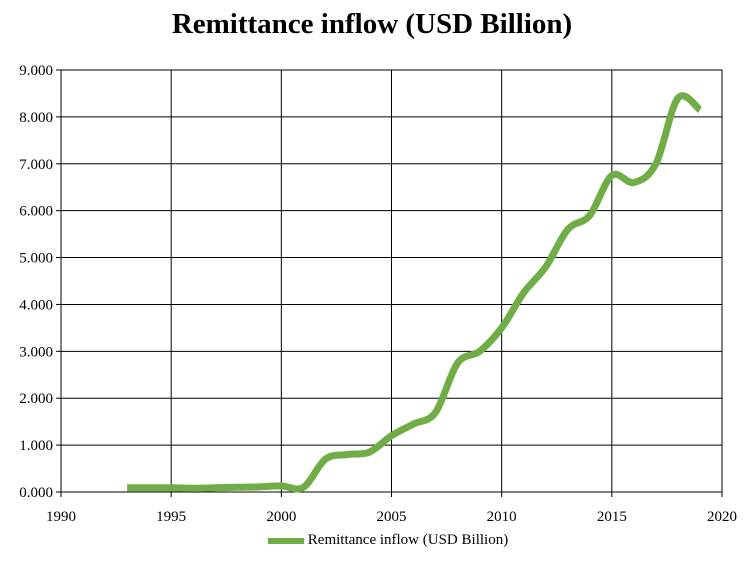  Describe the element at coordinates (722, 517) in the screenshot. I see `x-tick-label: 2020` at that location.